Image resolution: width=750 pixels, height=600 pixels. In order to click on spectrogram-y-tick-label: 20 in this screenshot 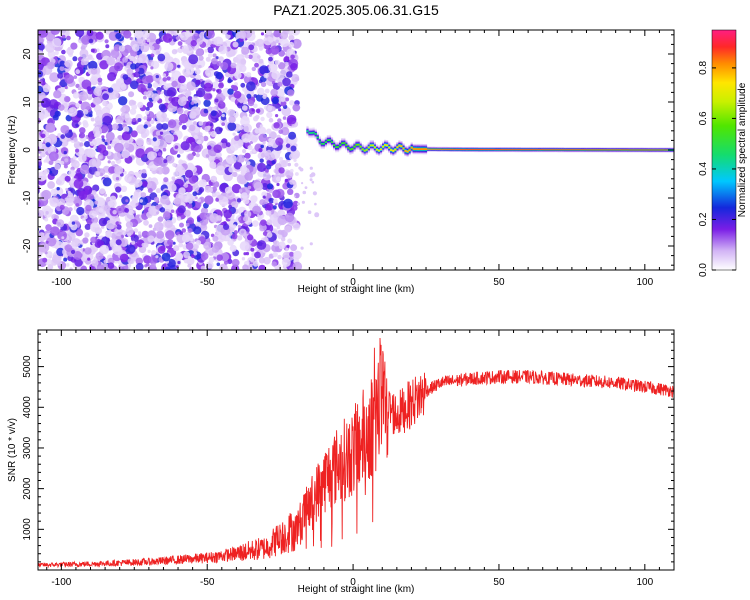, I will do `click(27, 54)`.